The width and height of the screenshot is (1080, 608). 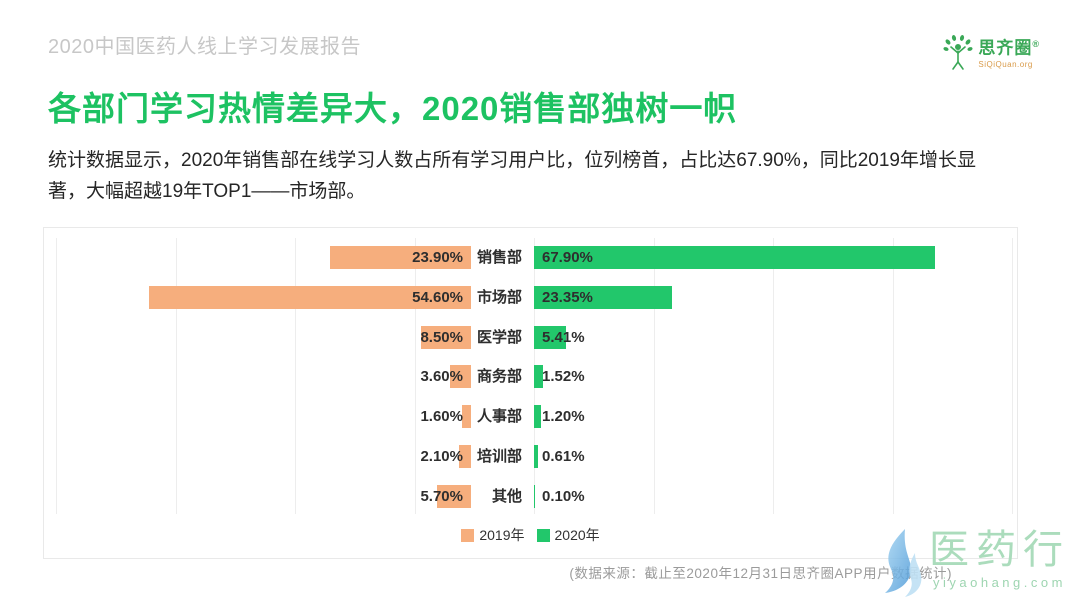 I want to click on category-label: 市场部, so click(x=499, y=297).